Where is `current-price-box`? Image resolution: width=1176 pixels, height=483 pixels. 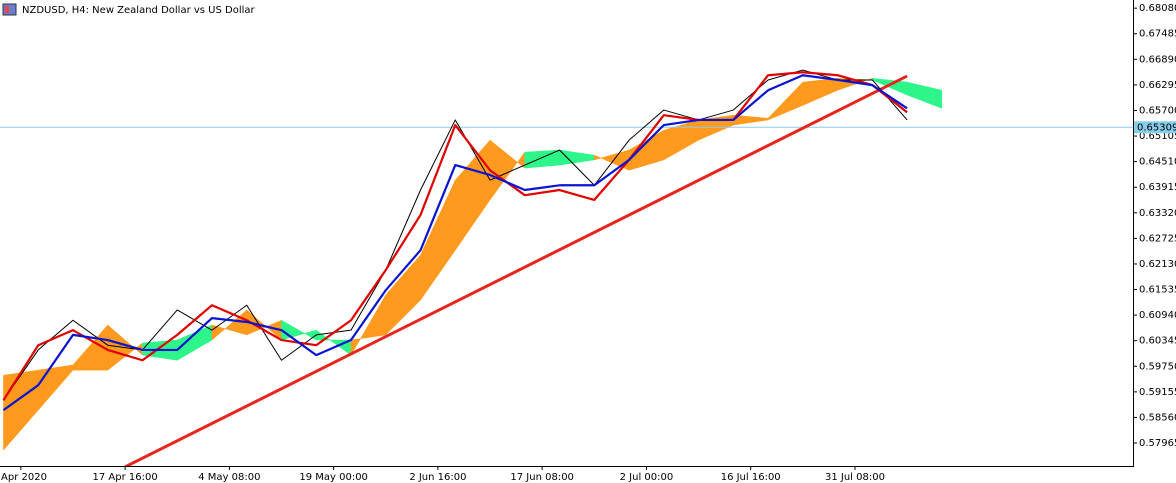
current-price-box is located at coordinates (1155, 127).